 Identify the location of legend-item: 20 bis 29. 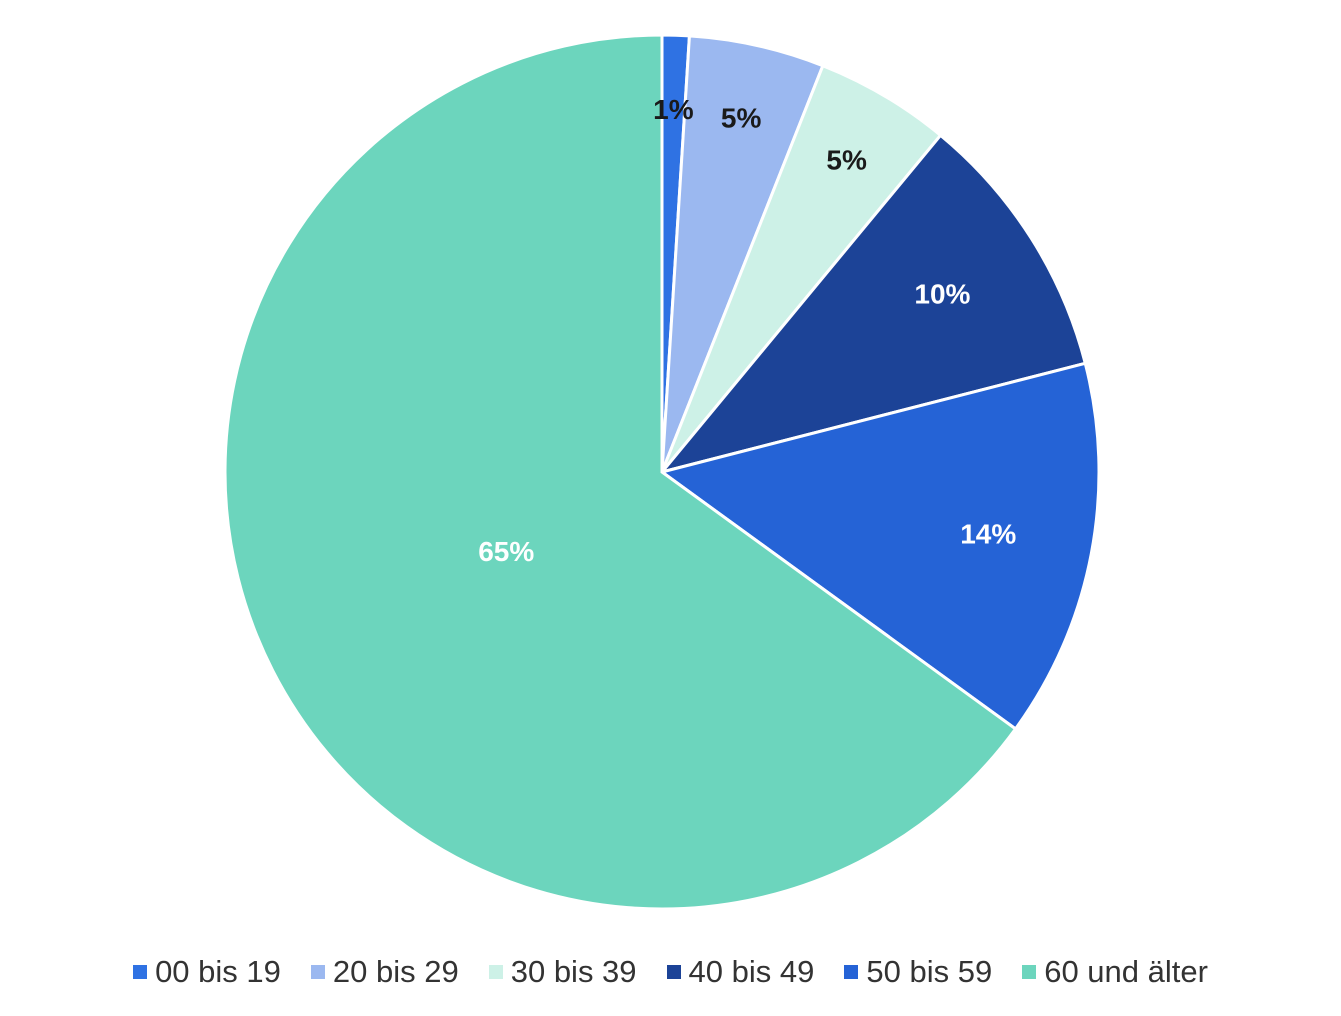
(384, 972).